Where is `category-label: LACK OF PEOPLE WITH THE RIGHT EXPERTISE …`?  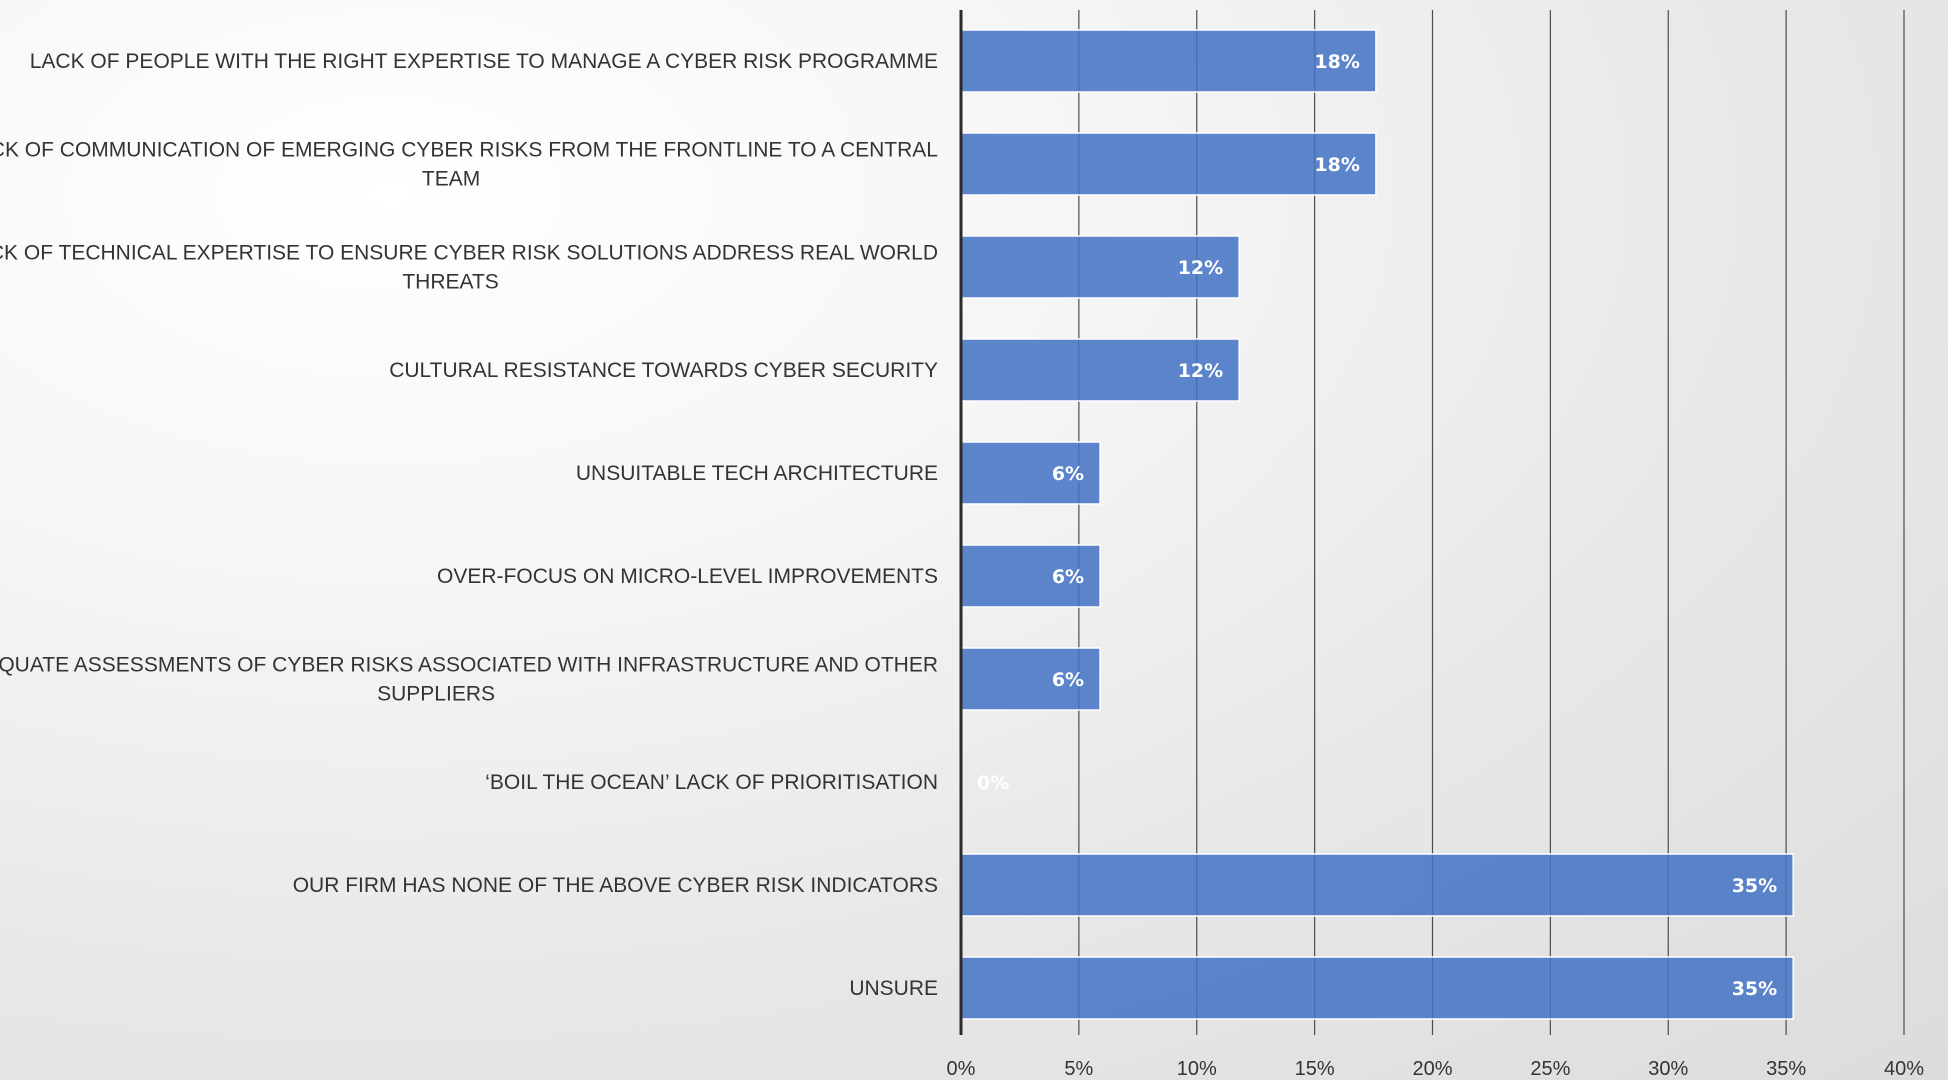 category-label: LACK OF PEOPLE WITH THE RIGHT EXPERTISE … is located at coordinates (484, 61).